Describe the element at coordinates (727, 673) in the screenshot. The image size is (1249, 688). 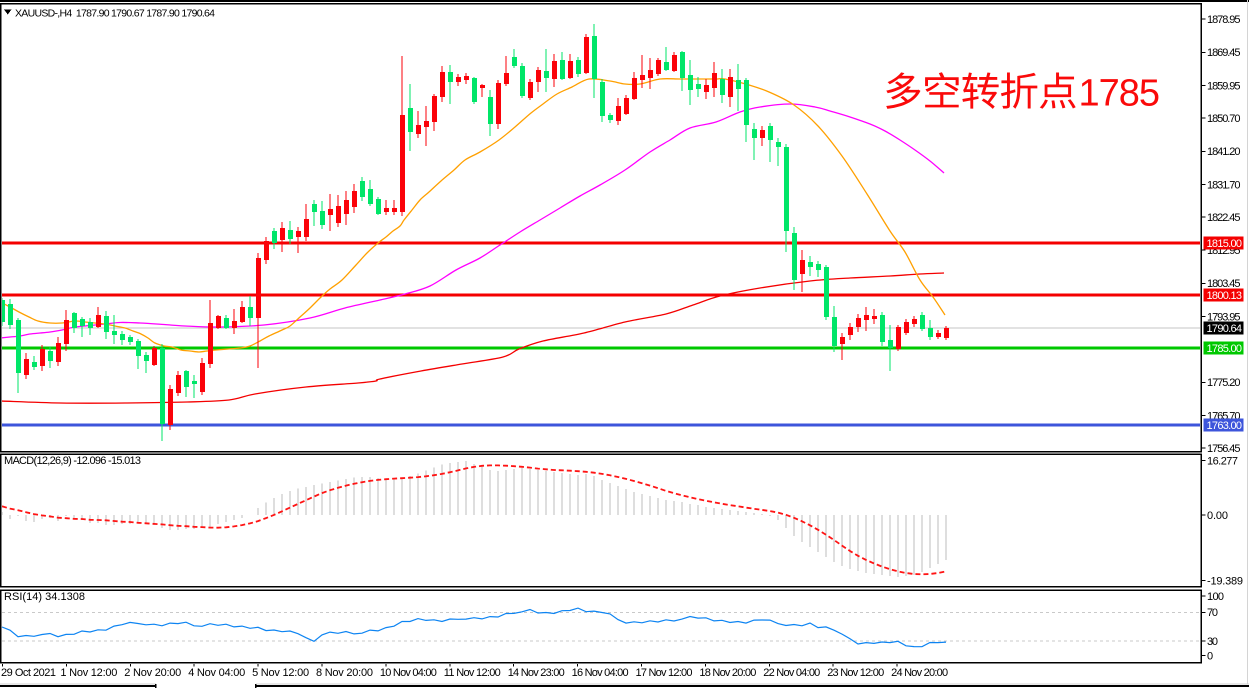
I see `svg-text: 18 Nov 20:00` at that location.